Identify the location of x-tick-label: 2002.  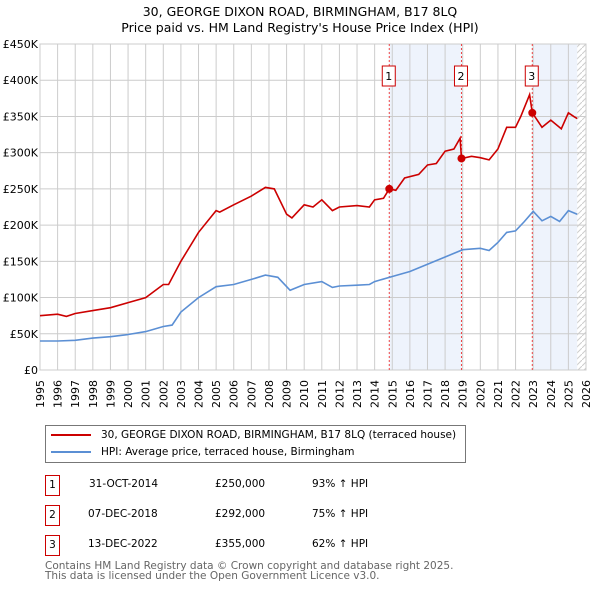
(163, 394).